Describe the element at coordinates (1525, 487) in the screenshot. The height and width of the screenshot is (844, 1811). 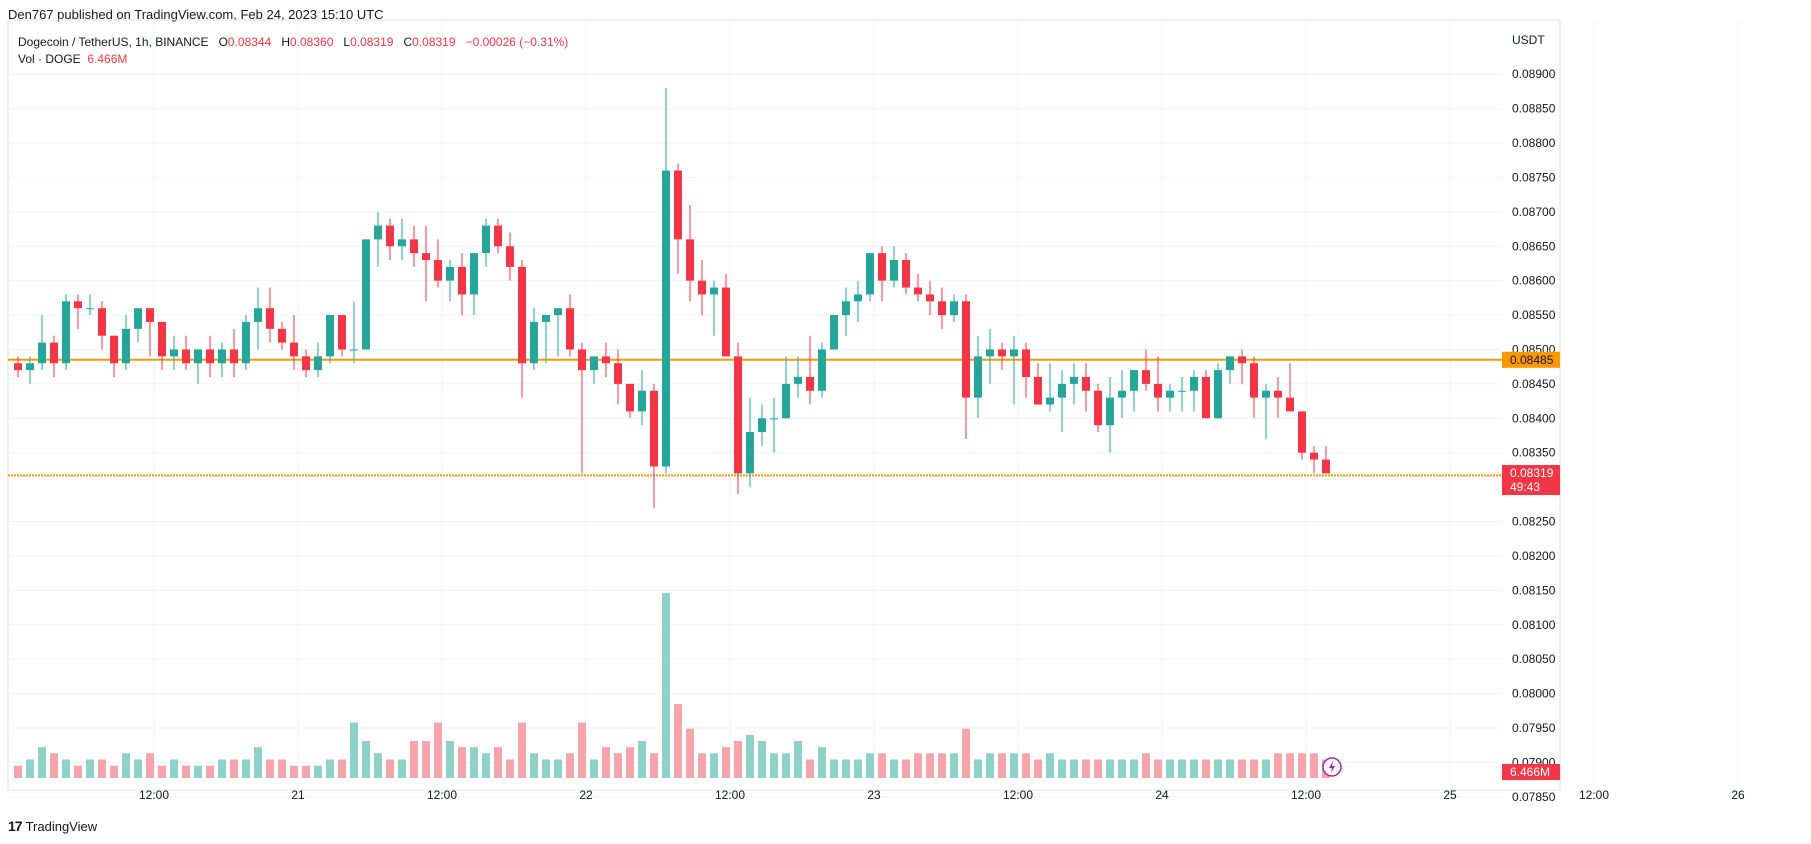
I see `countdown-label: 49:43` at that location.